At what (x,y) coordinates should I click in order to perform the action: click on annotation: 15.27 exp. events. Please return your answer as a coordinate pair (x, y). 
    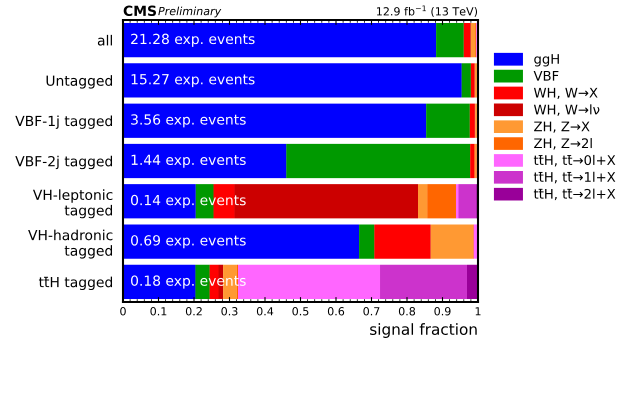
    Looking at the image, I should click on (193, 81).